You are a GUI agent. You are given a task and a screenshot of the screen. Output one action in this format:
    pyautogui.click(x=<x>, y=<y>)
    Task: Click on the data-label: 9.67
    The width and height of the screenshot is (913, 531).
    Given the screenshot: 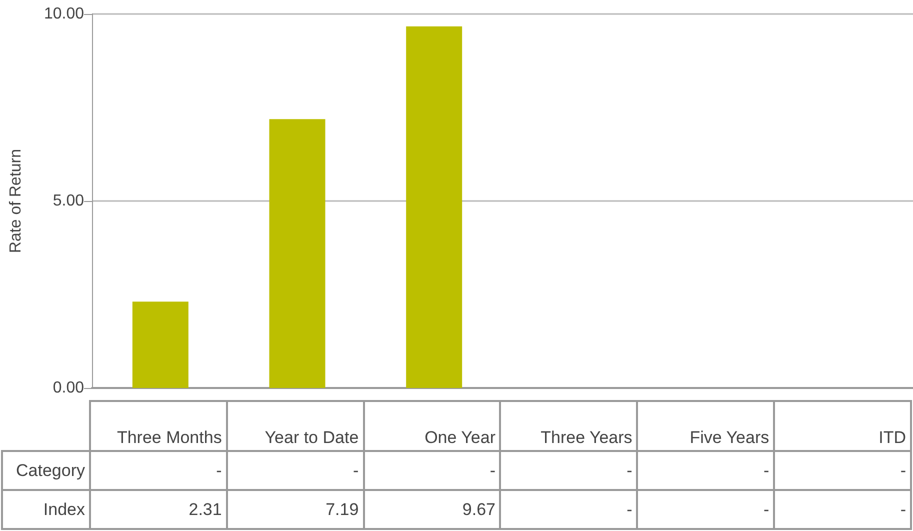 What is the action you would take?
    pyautogui.click(x=432, y=509)
    